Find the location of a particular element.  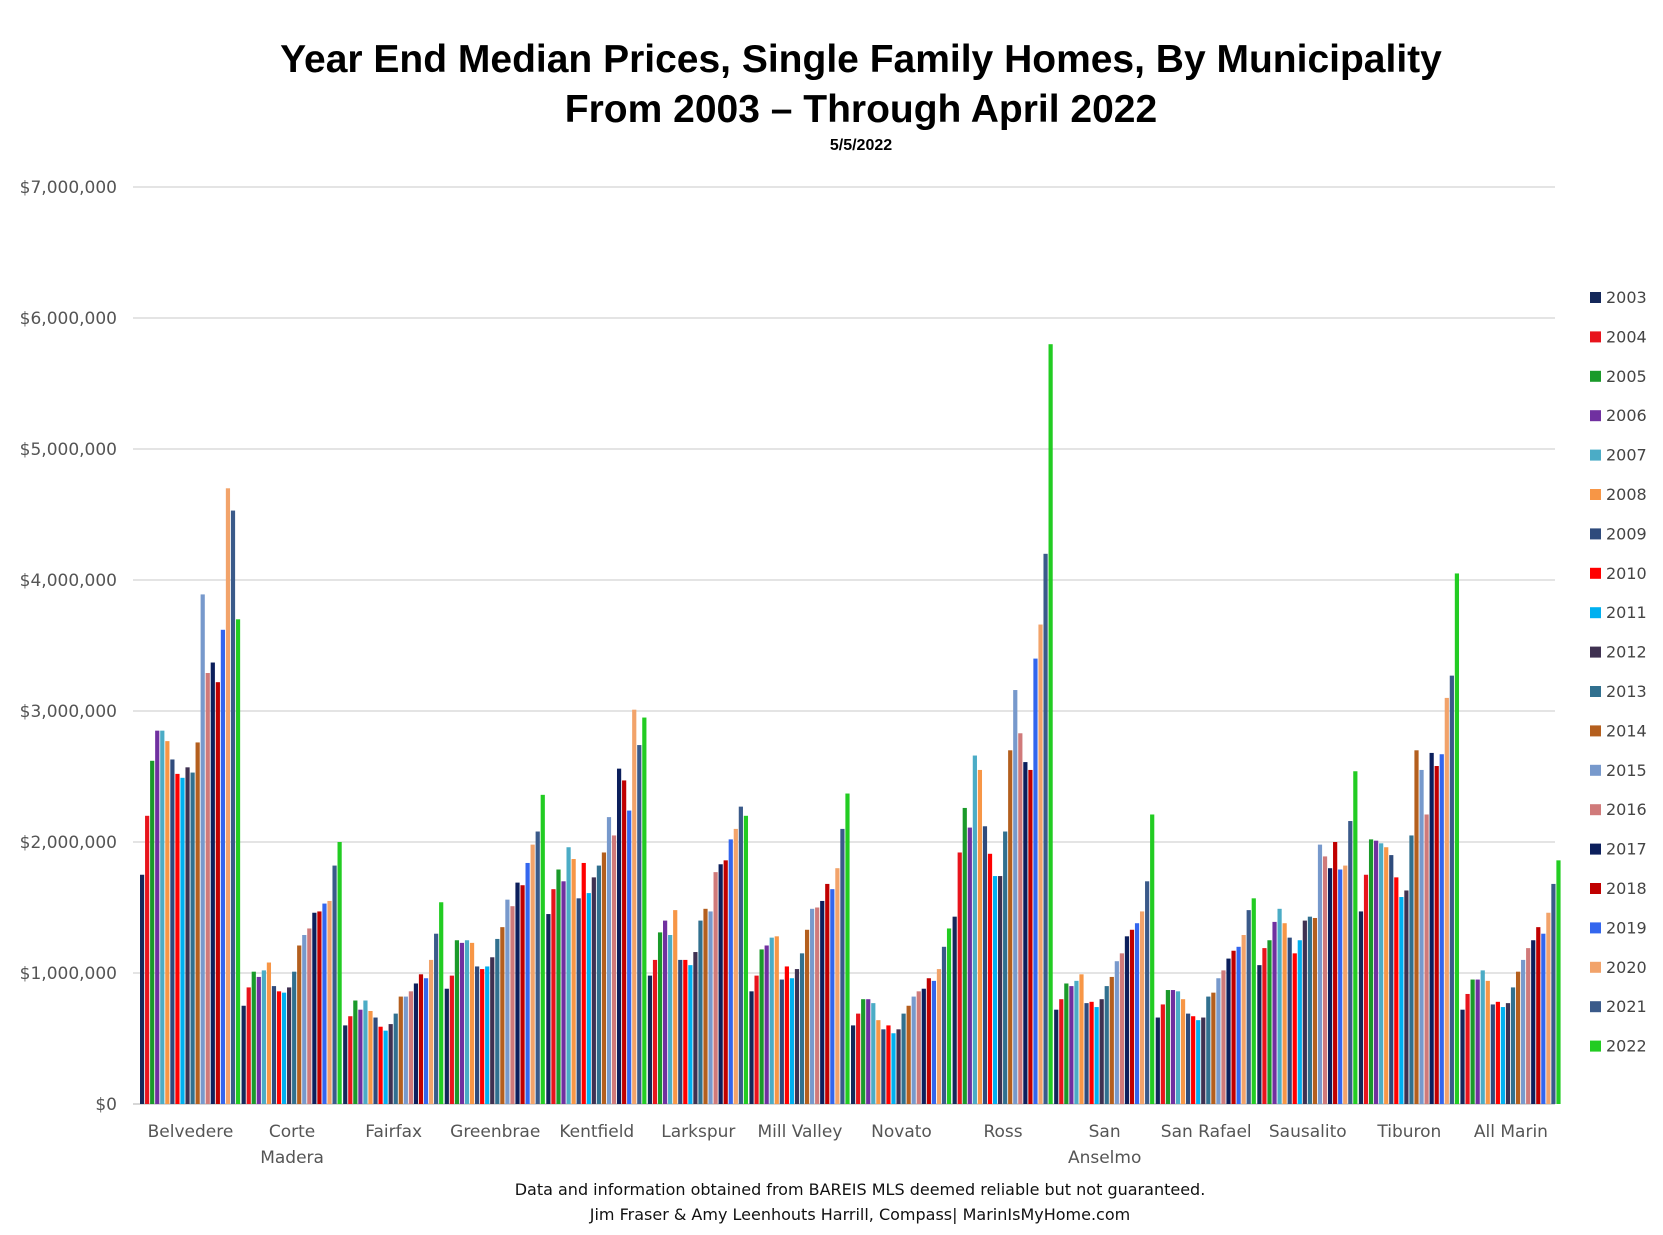

legend-swatch-2008 is located at coordinates (1595, 494).